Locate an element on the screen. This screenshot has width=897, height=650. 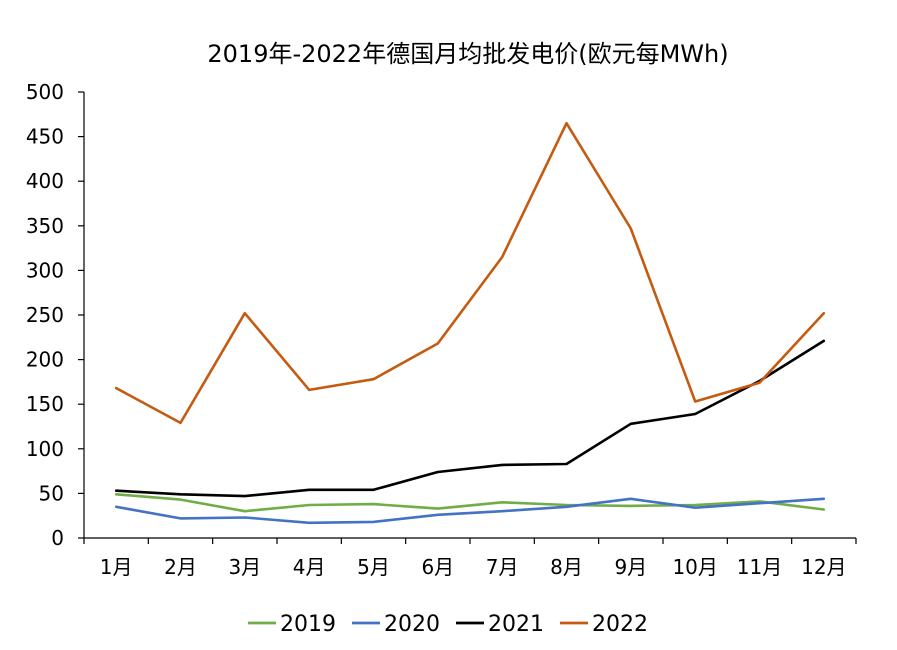
y-tick-label: 250 is located at coordinates (45, 315).